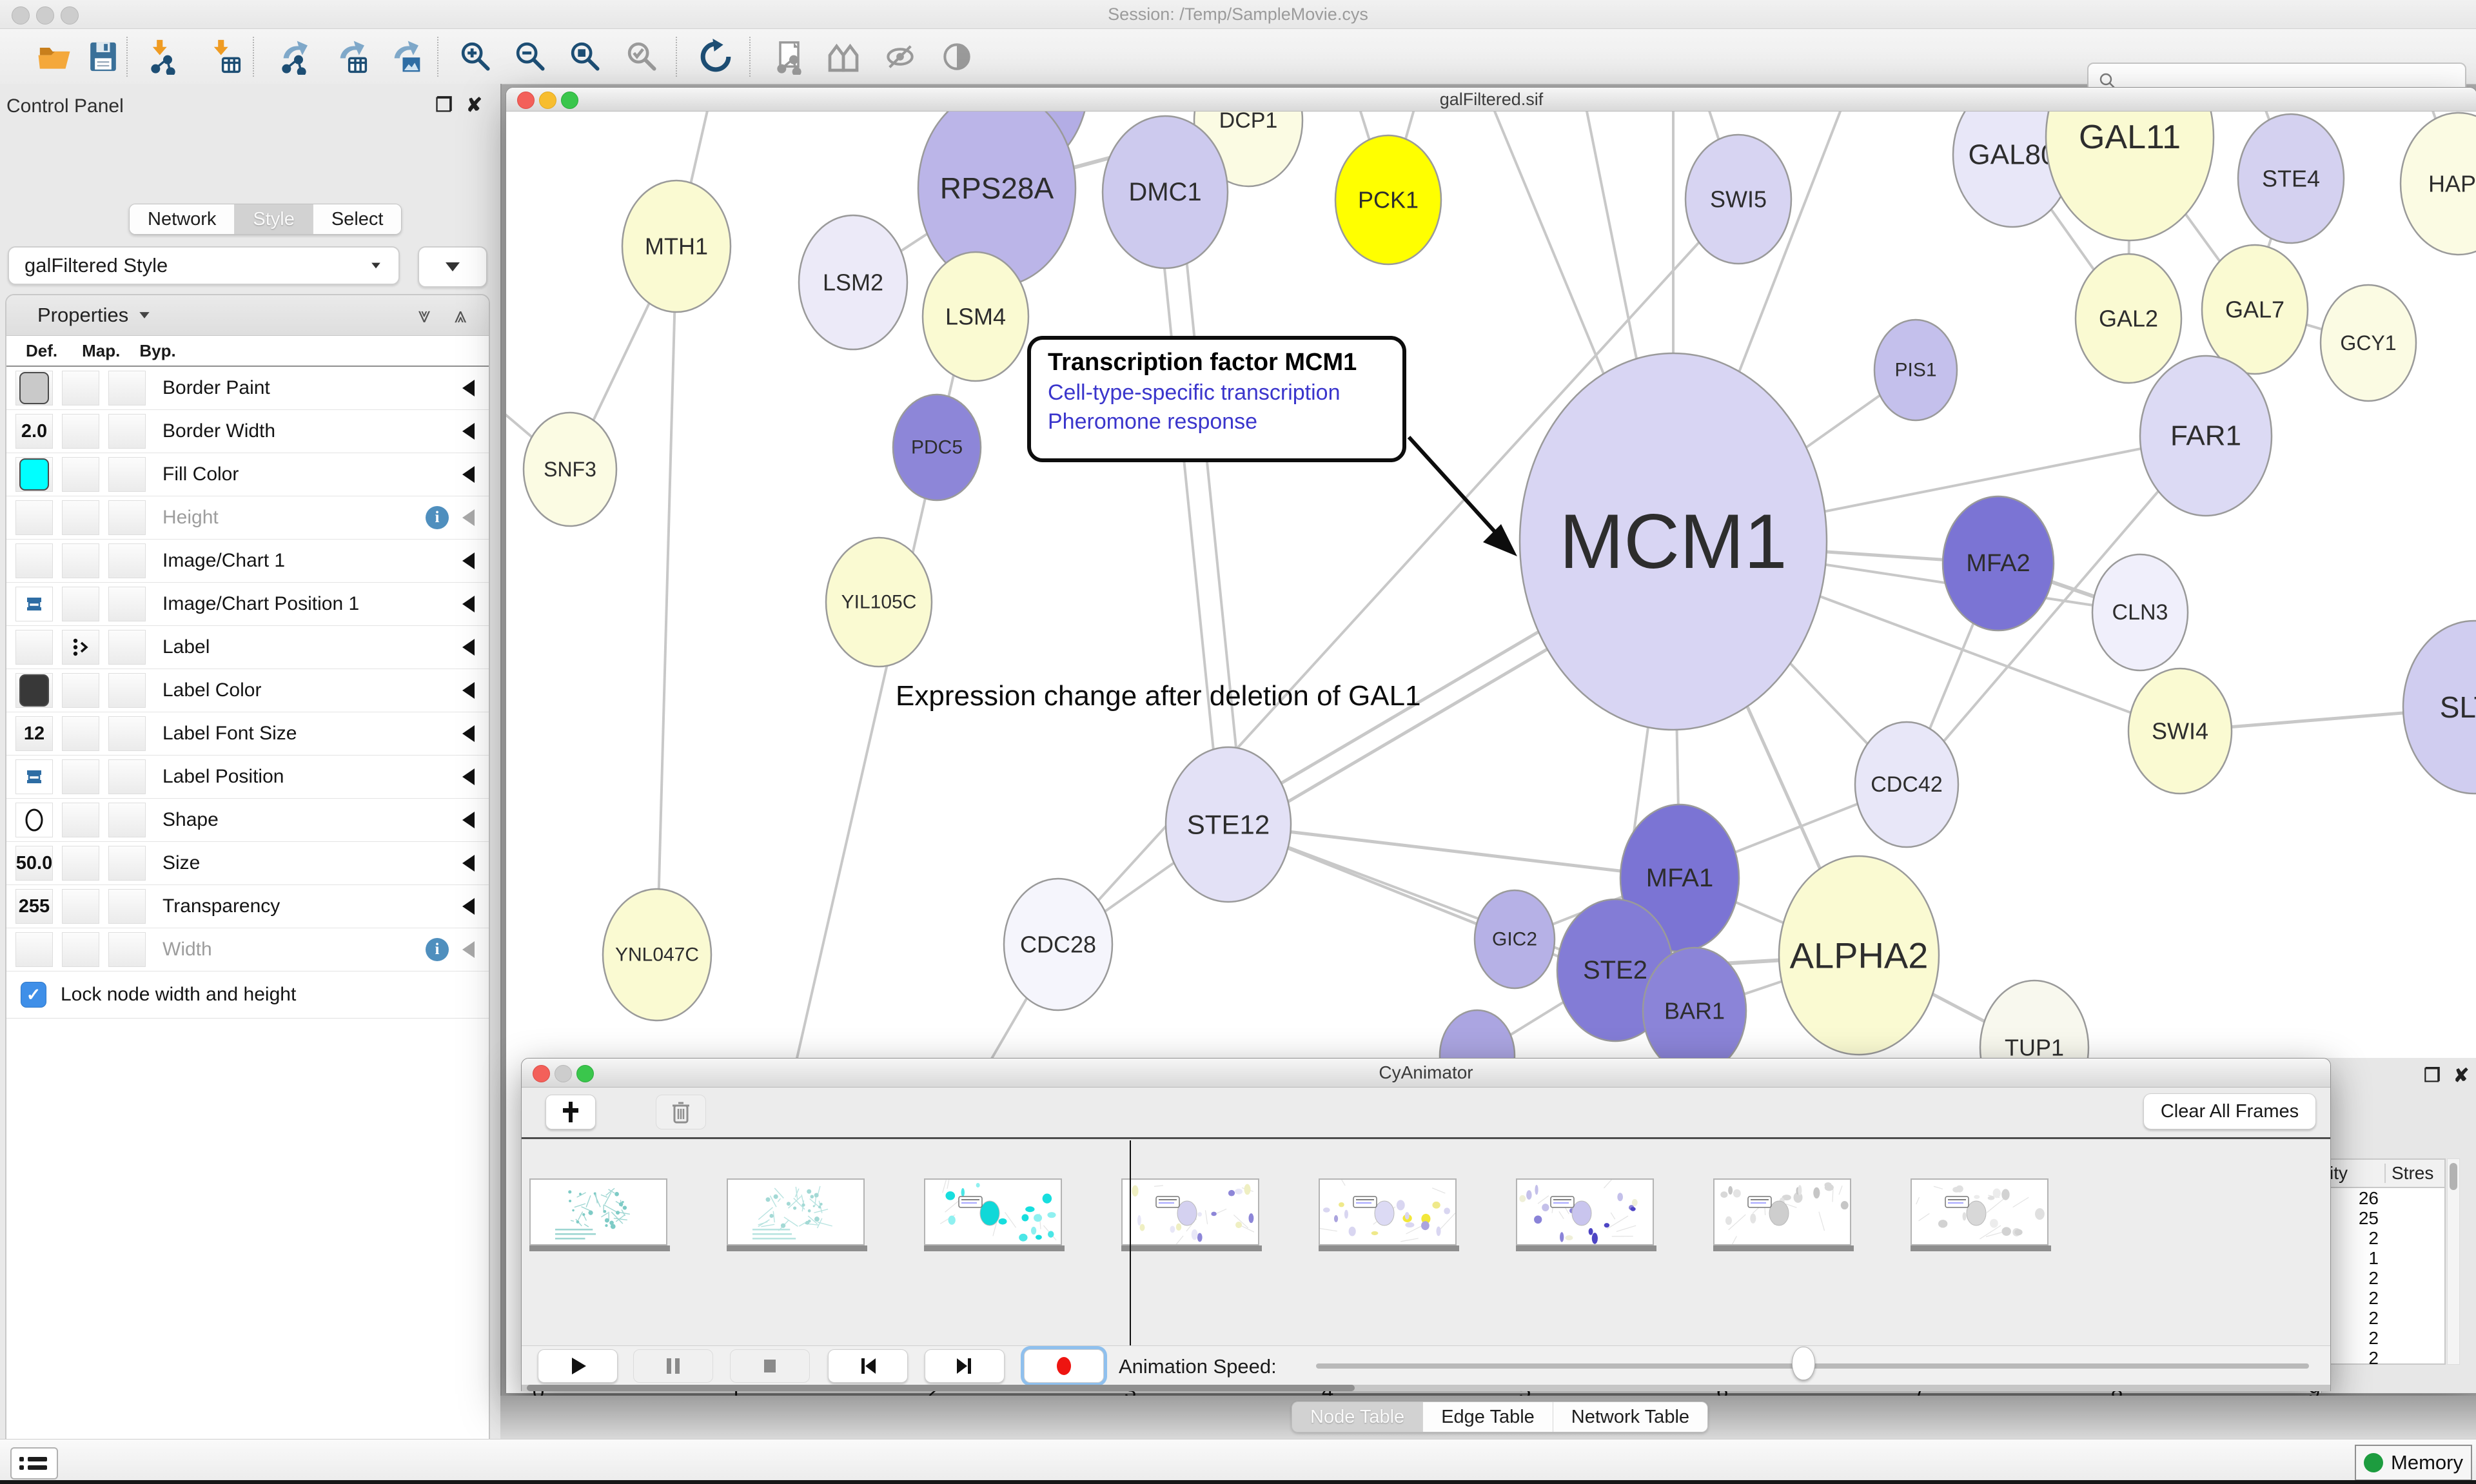 The height and width of the screenshot is (1484, 2476). I want to click on zoom-fit-button, so click(585, 57).